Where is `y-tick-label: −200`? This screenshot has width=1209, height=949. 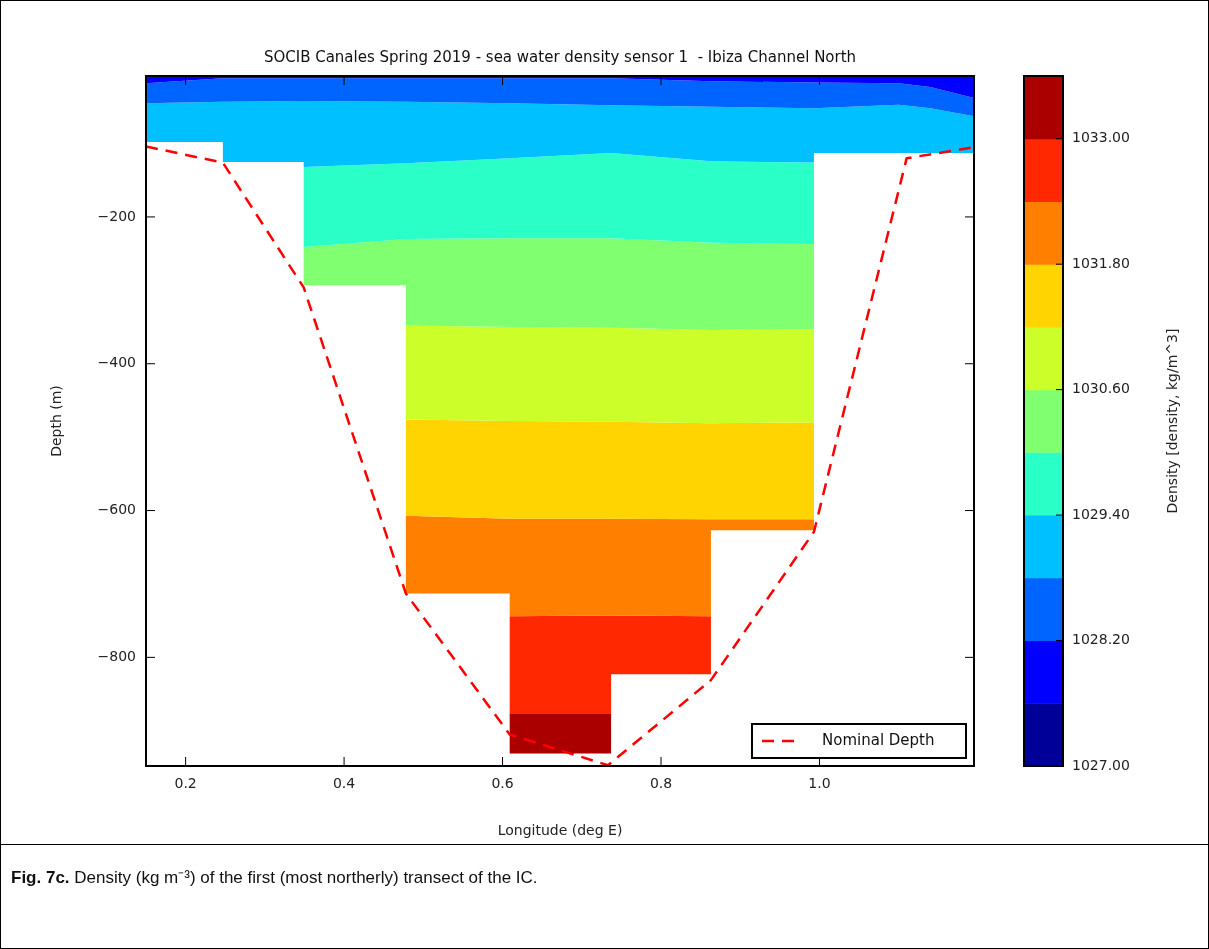
y-tick-label: −200 is located at coordinates (116, 215).